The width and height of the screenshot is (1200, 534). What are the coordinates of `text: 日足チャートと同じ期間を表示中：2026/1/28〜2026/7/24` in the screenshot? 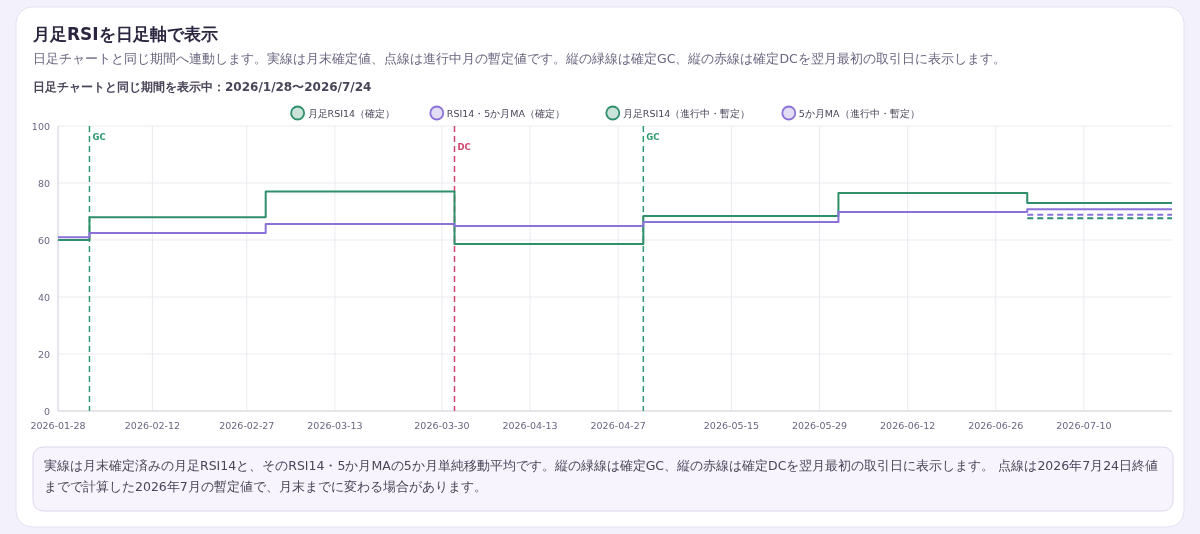 It's located at (202, 87).